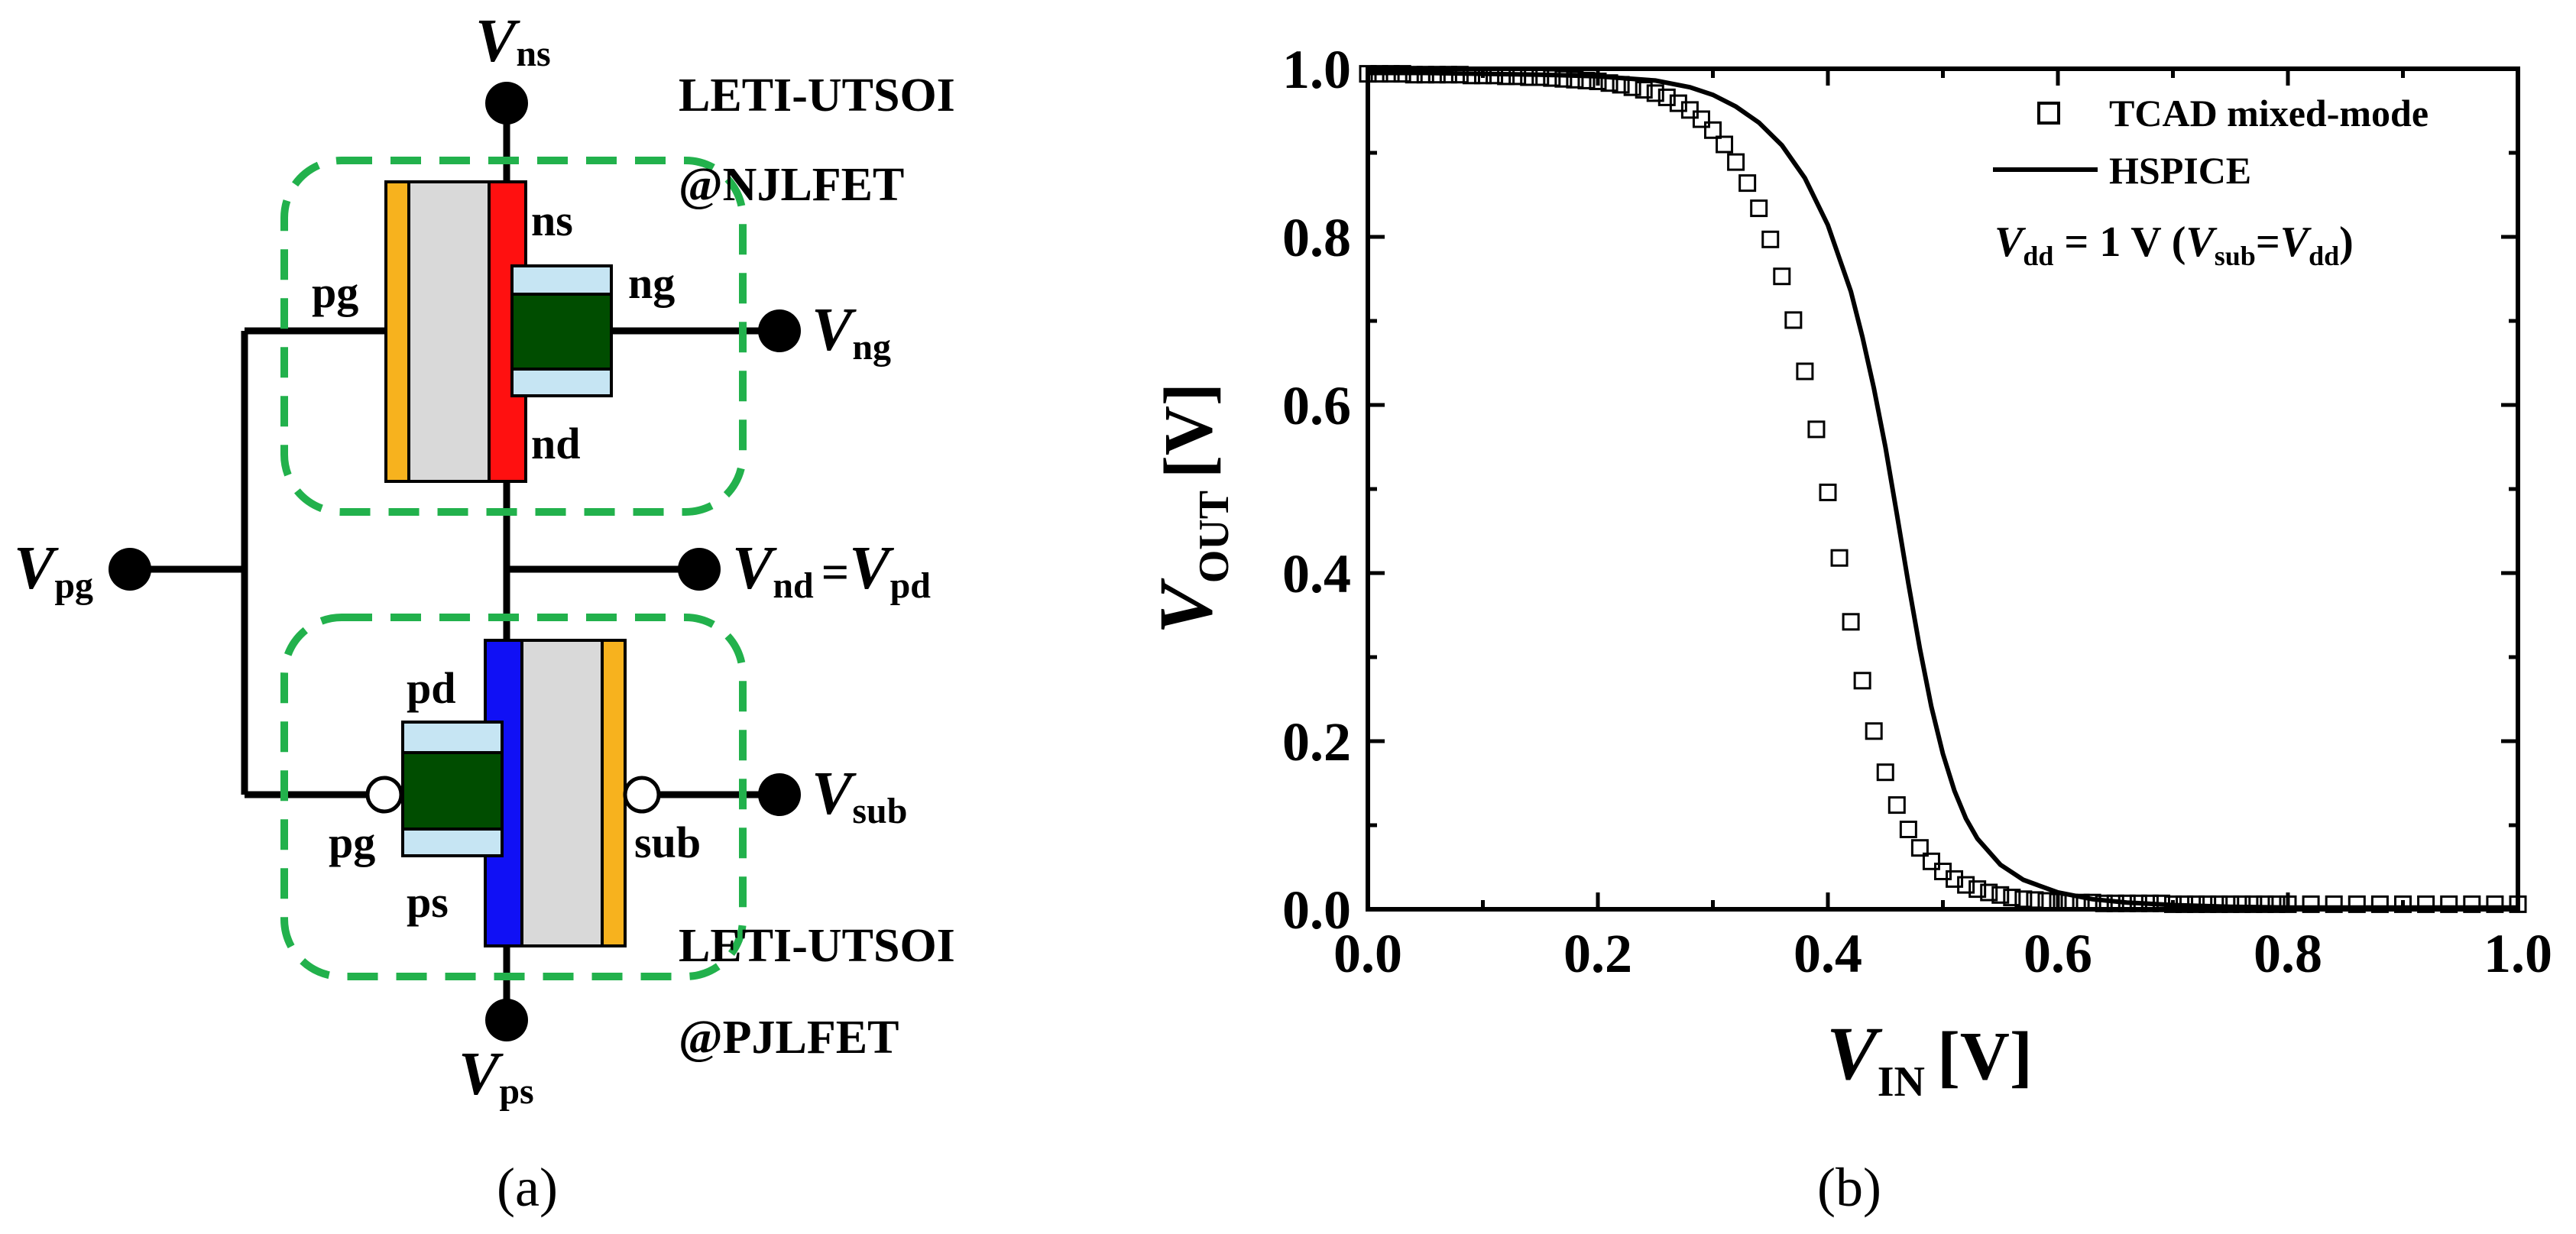 This screenshot has height=1234, width=2576. Describe the element at coordinates (1317, 69) in the screenshot. I see `y-tick-label: 1.0` at that location.